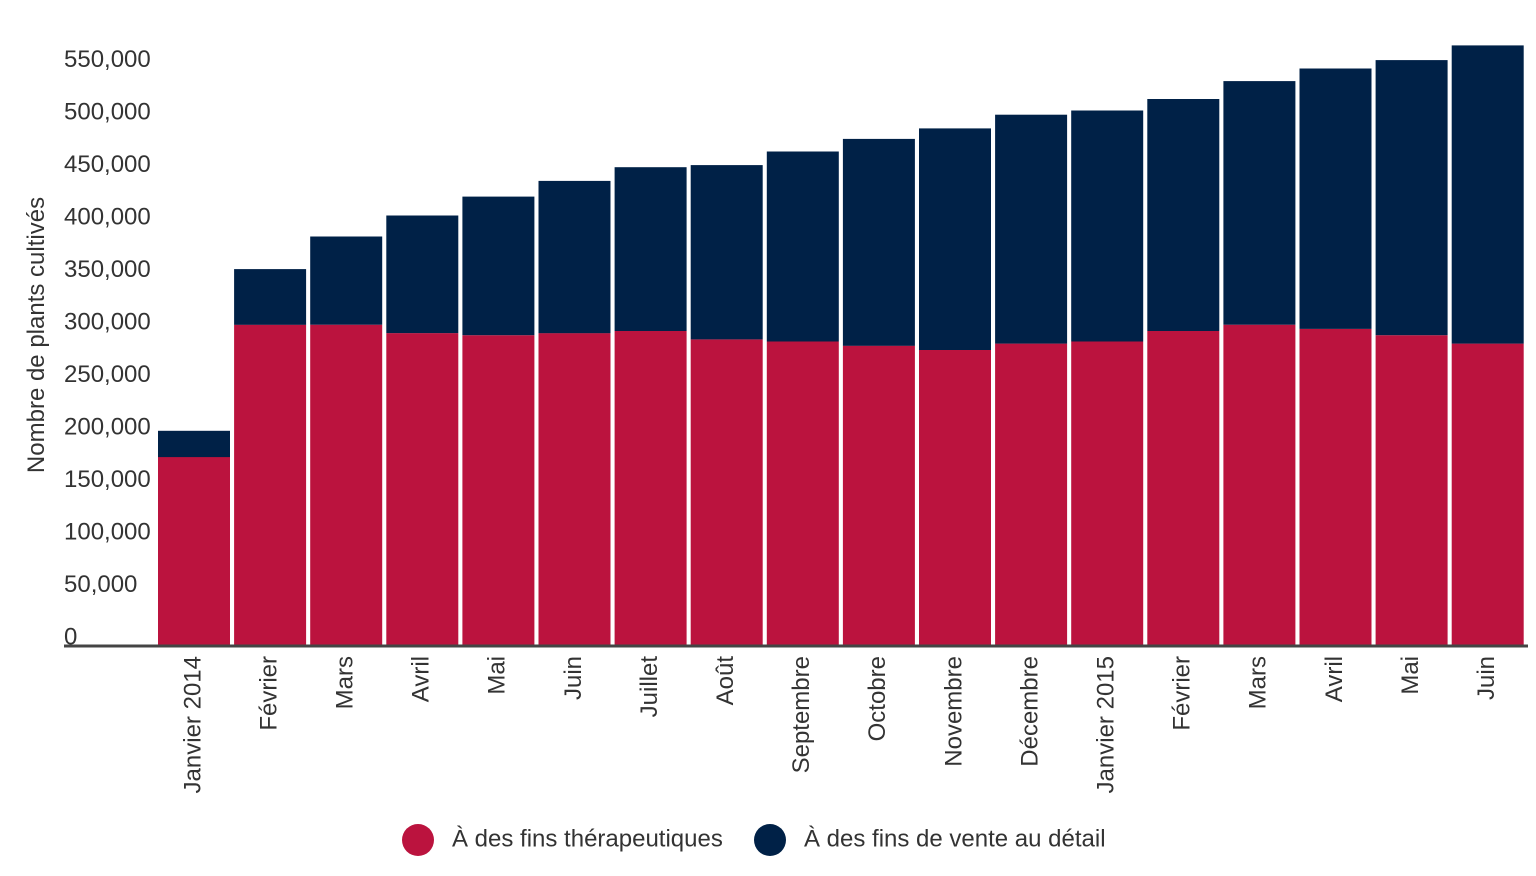 The width and height of the screenshot is (1536, 876). What do you see at coordinates (107, 164) in the screenshot?
I see `y-tick-label: 450,000` at bounding box center [107, 164].